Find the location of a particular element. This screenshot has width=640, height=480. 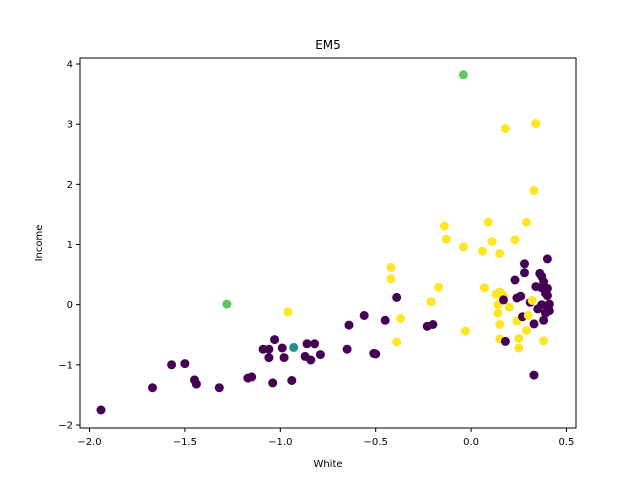

y-tick-label: −1 is located at coordinates (65, 365).